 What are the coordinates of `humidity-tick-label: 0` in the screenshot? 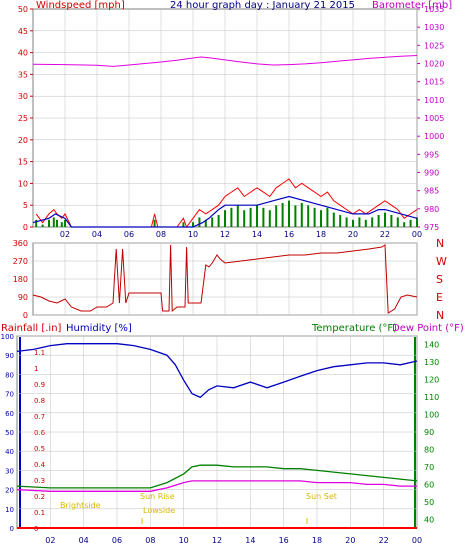 It's located at (12, 529).